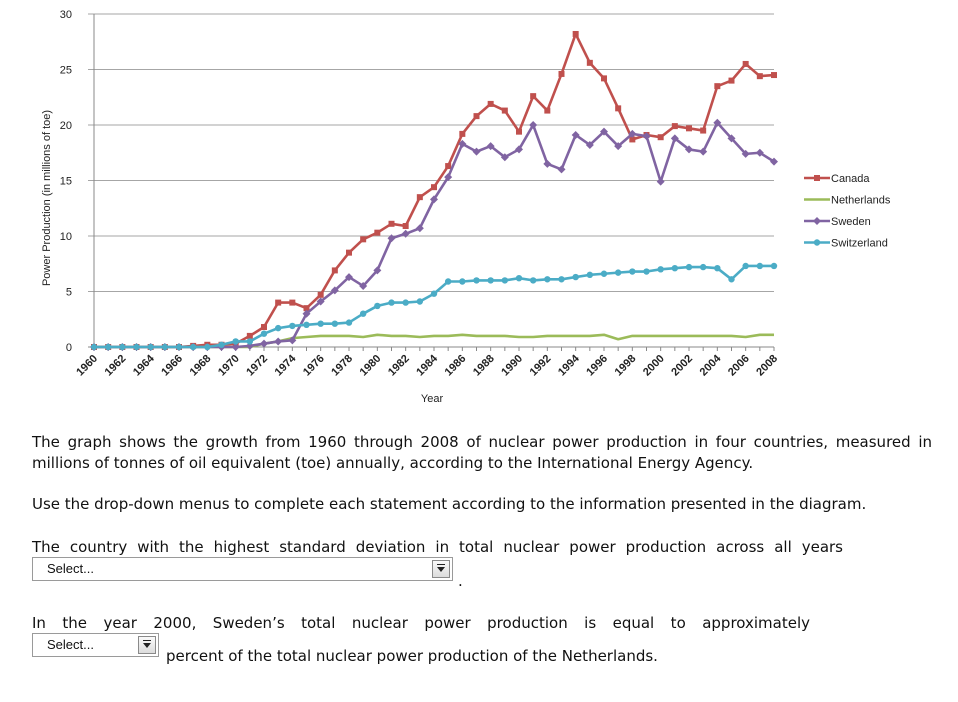  I want to click on x-tick-label: 1962, so click(116, 366).